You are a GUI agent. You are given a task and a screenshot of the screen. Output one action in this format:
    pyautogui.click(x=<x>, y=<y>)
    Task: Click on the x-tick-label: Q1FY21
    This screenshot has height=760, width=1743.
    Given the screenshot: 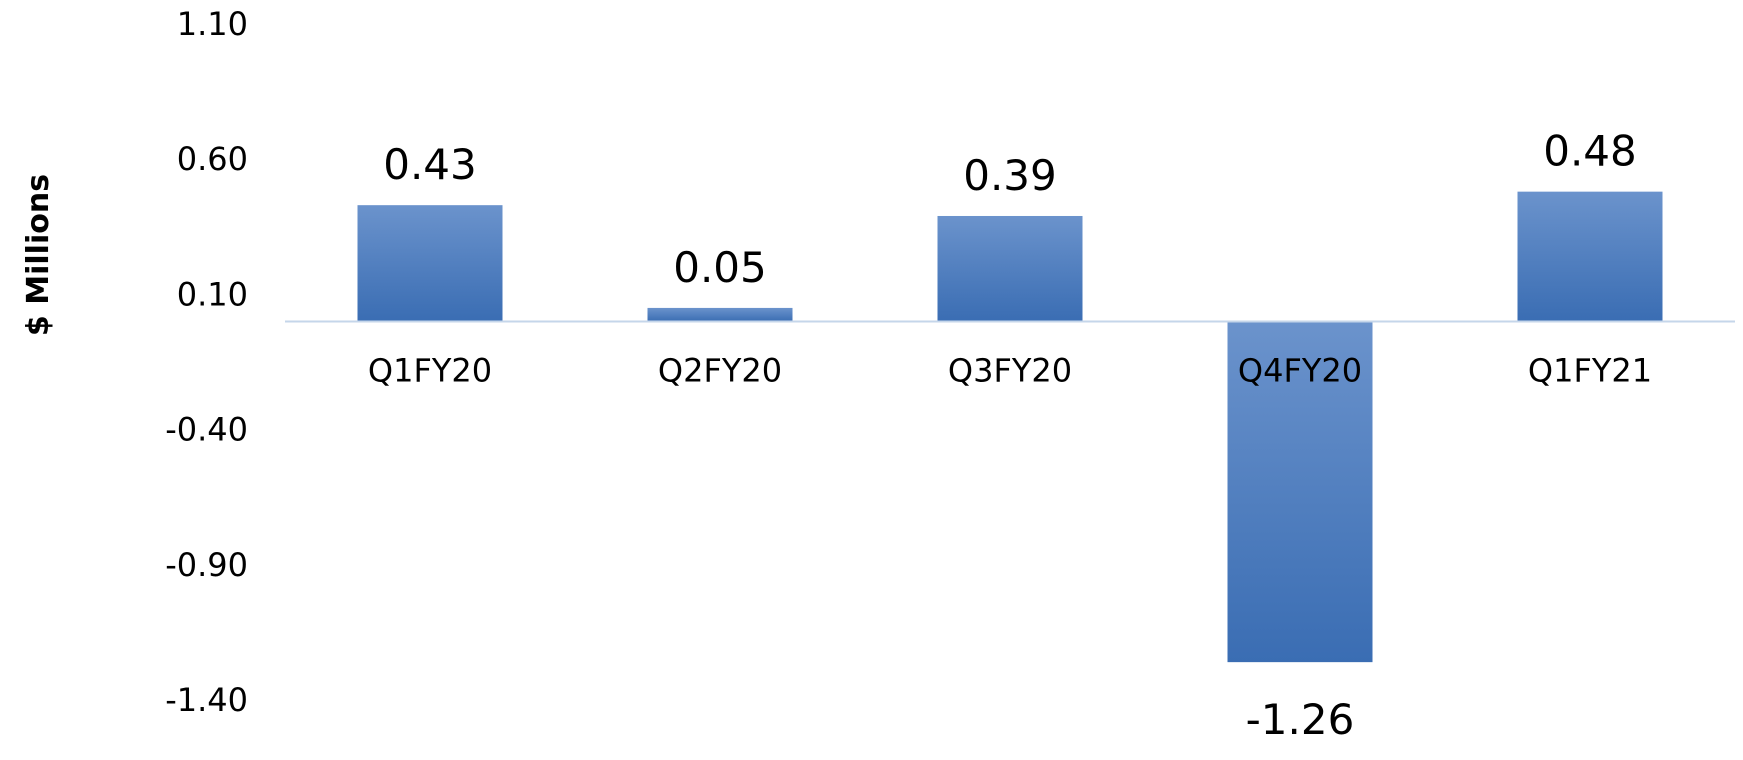 What is the action you would take?
    pyautogui.click(x=1590, y=370)
    